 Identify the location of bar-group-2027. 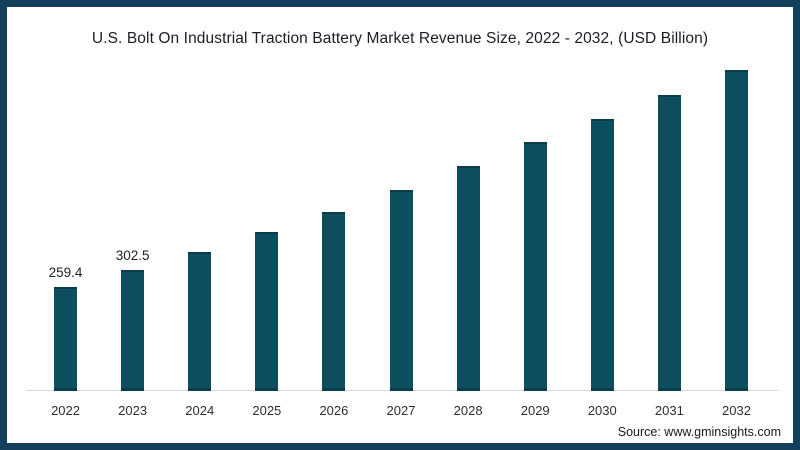
(400, 290).